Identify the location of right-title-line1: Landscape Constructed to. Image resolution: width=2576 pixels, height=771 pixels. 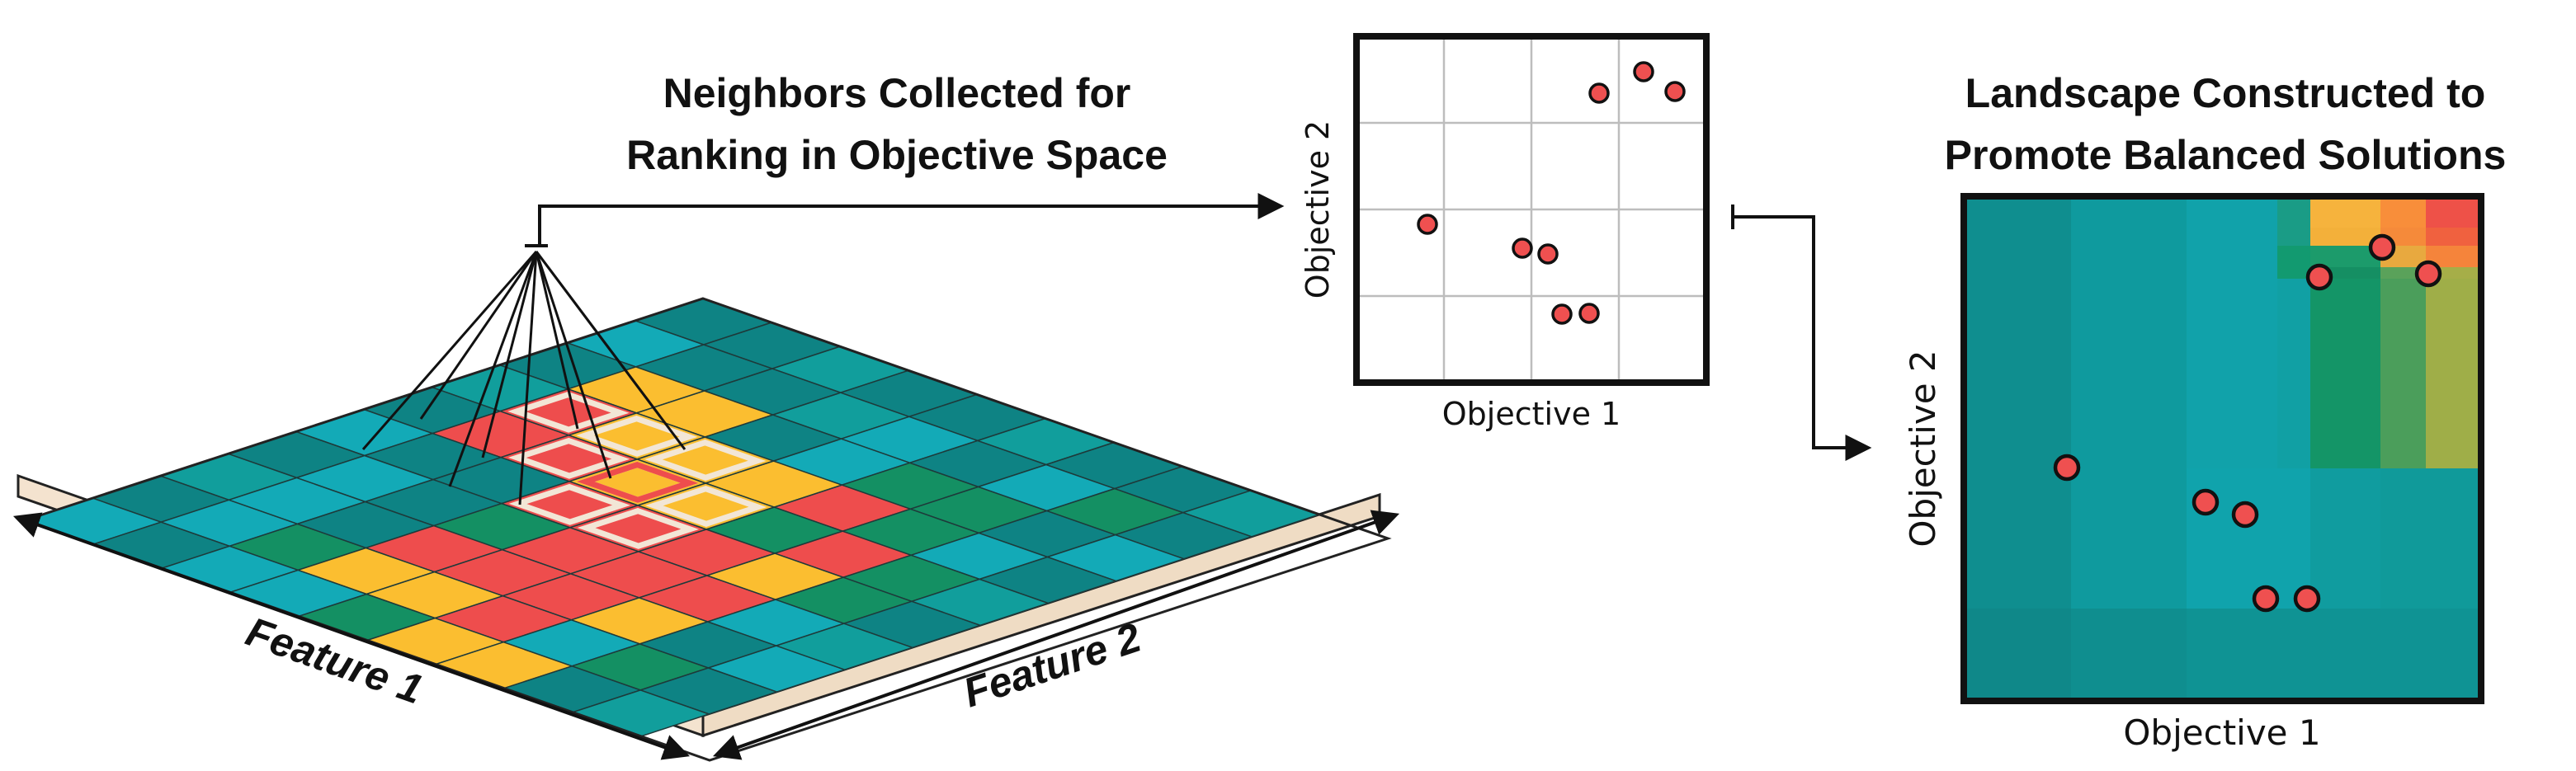
(2225, 93).